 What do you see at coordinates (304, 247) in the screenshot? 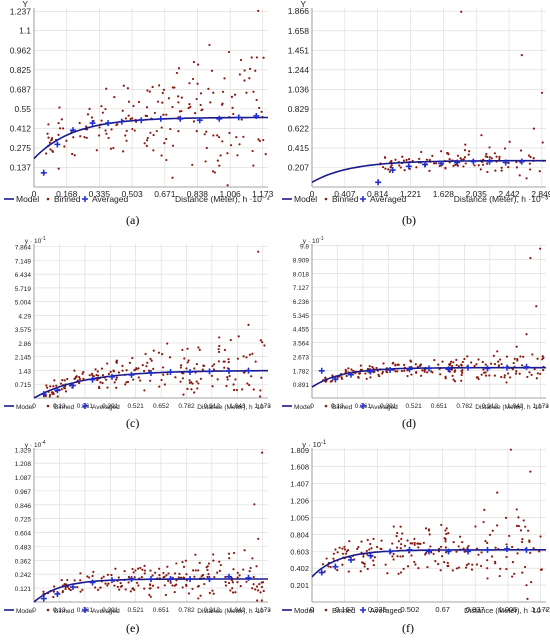
I see `y-tick-label: 9.8` at bounding box center [304, 247].